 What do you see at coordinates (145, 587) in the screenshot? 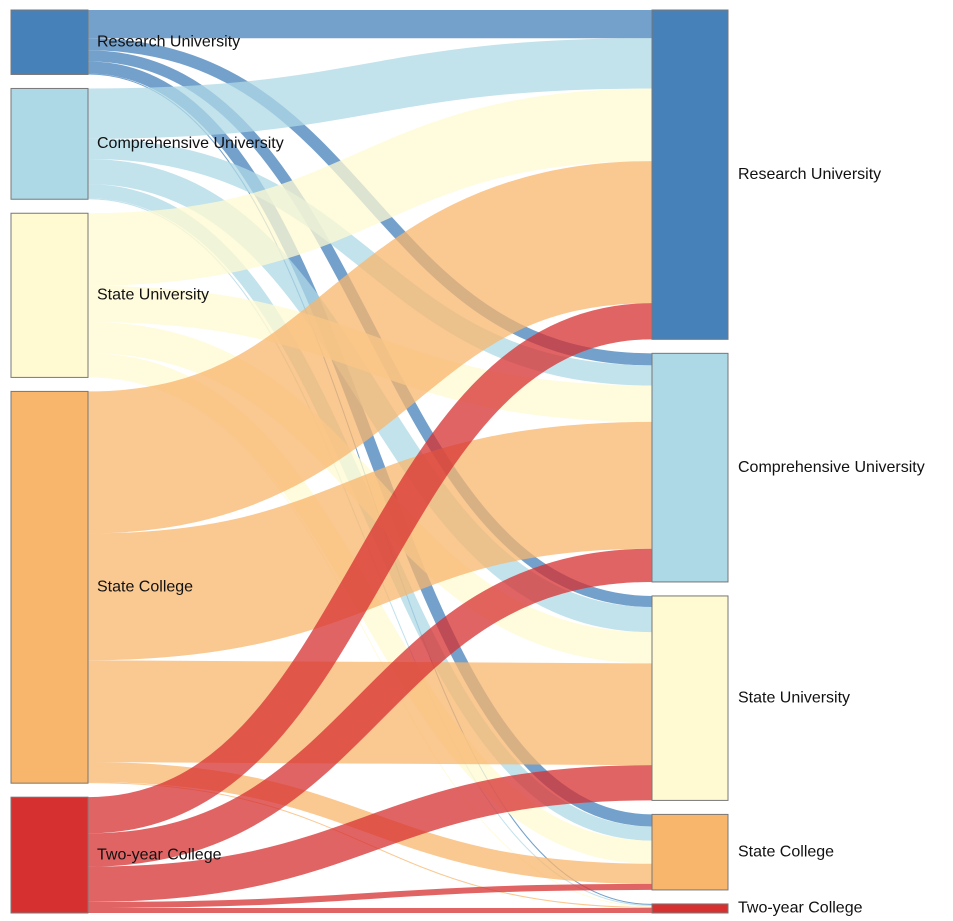
I see `source-node-label: State College` at bounding box center [145, 587].